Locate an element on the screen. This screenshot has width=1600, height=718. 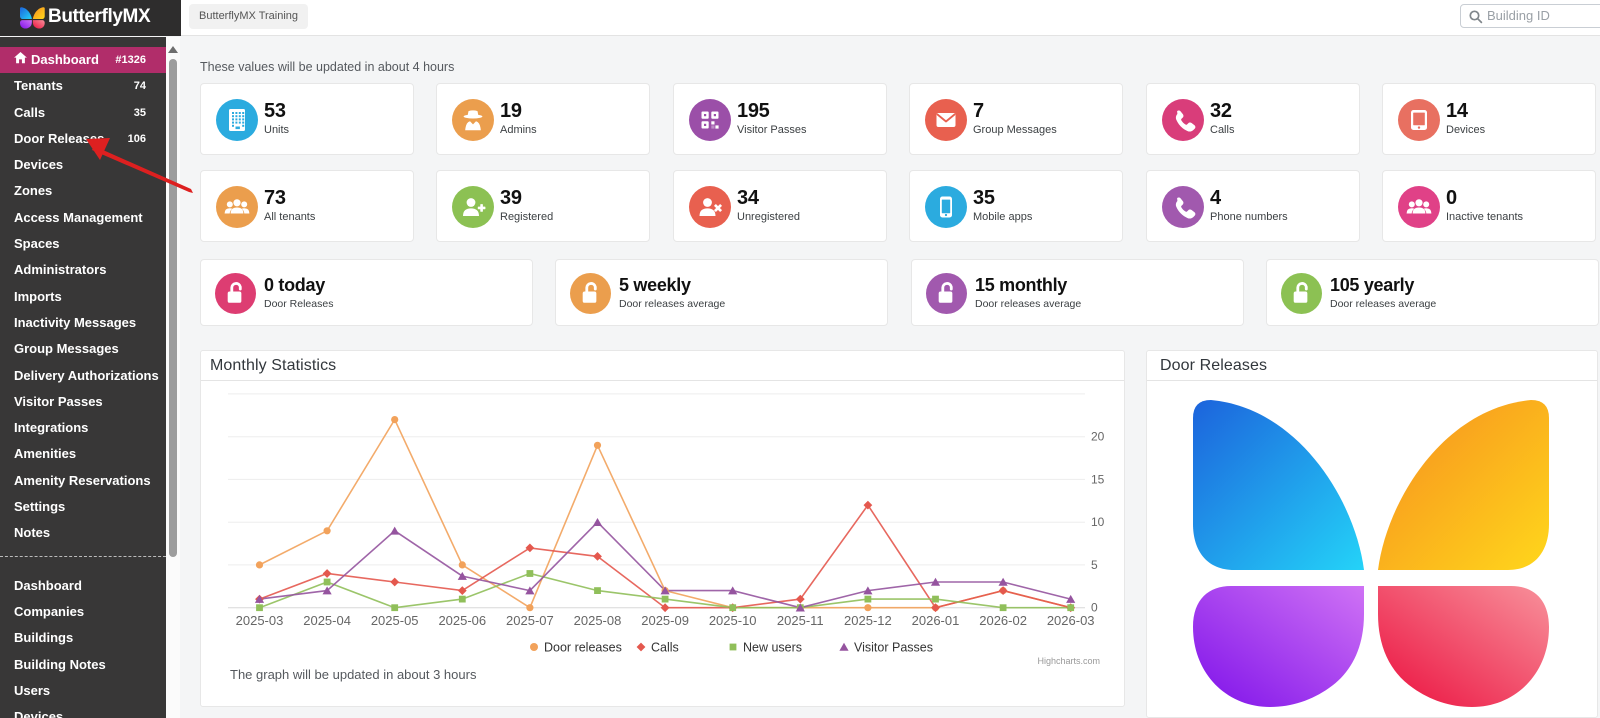
svg-text: 2025-12 is located at coordinates (868, 620).